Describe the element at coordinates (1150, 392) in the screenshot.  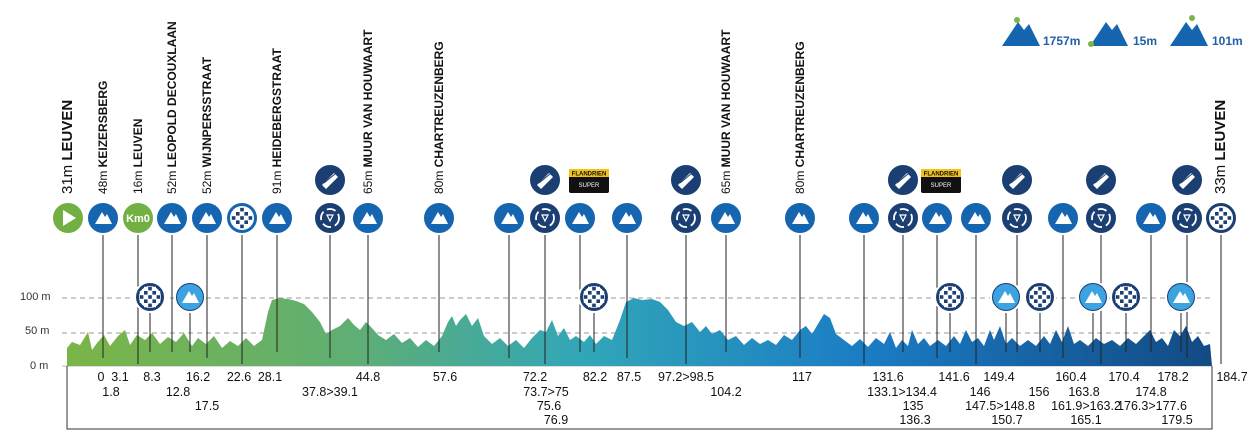
I see `km-label: 174.8` at that location.